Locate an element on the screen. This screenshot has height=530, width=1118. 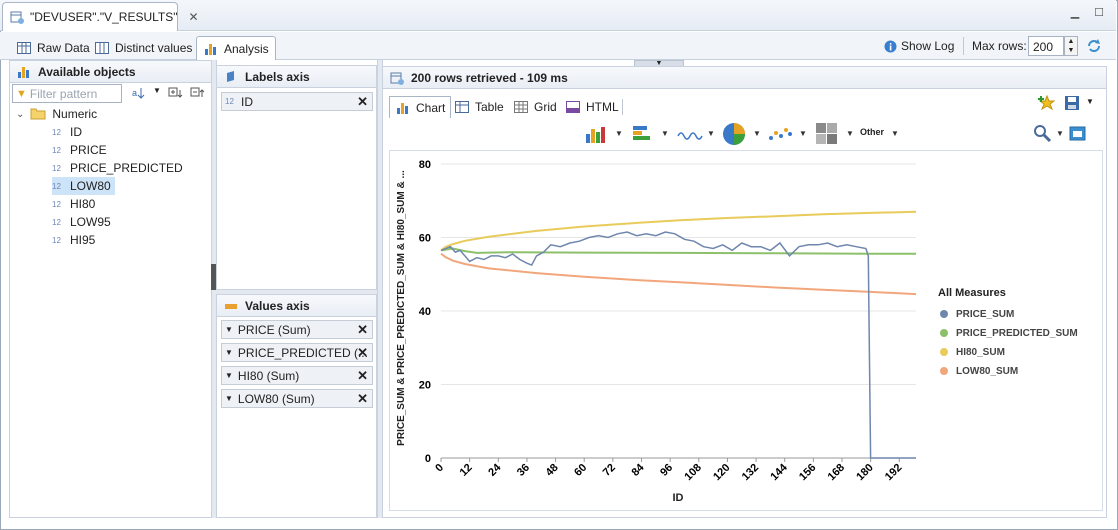
refresh-icon is located at coordinates (1094, 47).